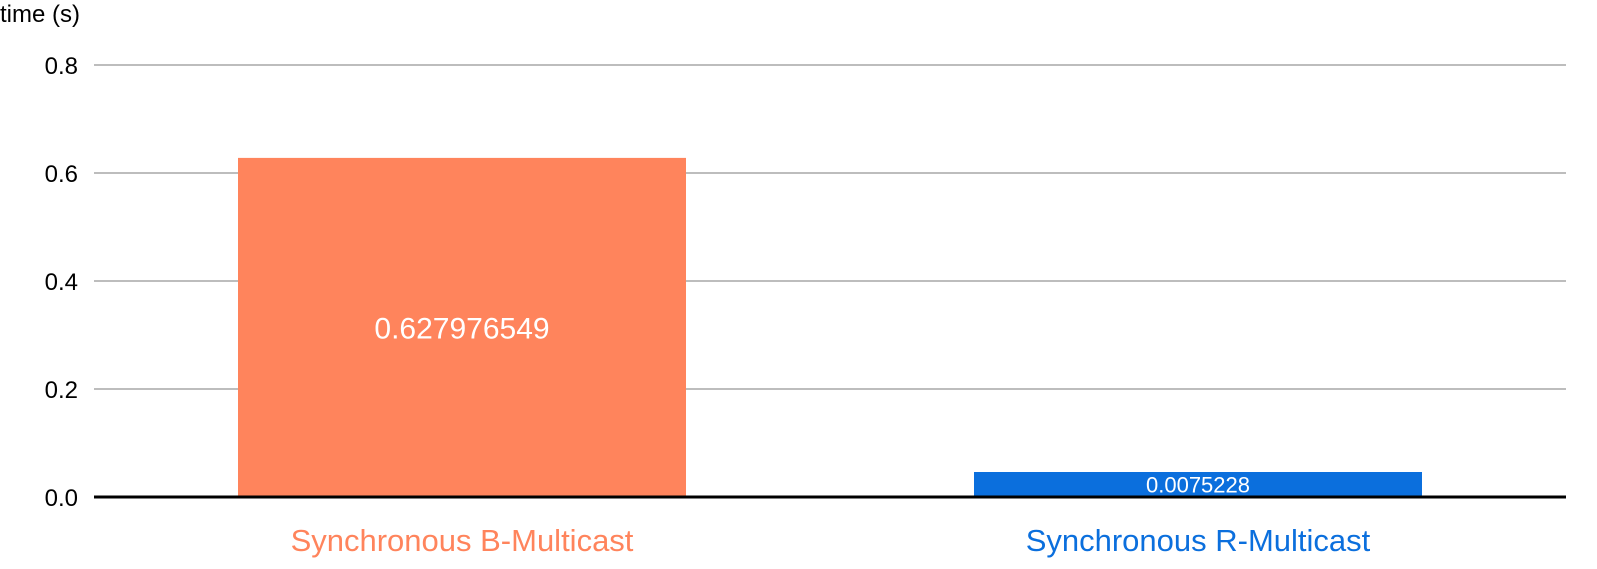 This screenshot has width=1597, height=569. What do you see at coordinates (61, 390) in the screenshot?
I see `y-tick-label: 0.2` at bounding box center [61, 390].